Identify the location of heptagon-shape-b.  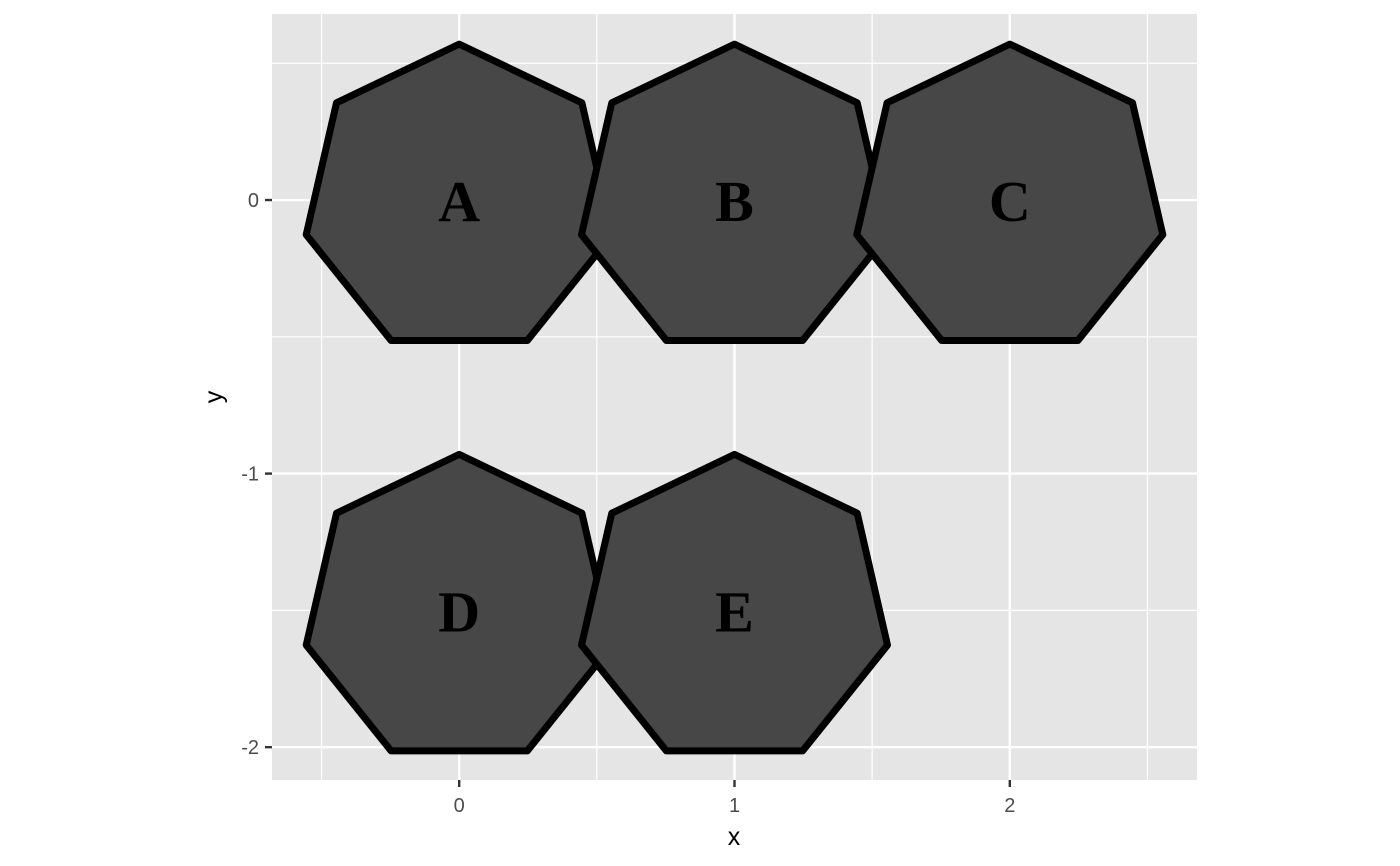
(734, 192).